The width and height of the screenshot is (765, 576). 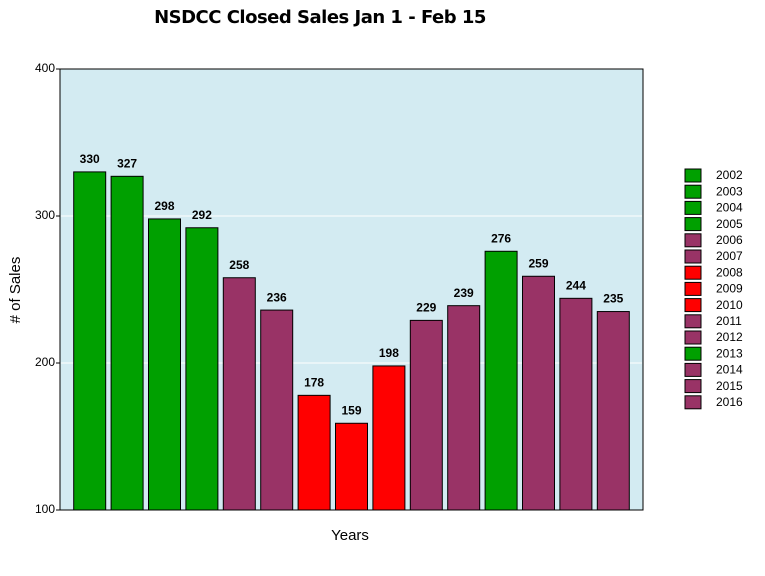 I want to click on value-label: 258, so click(x=239, y=265).